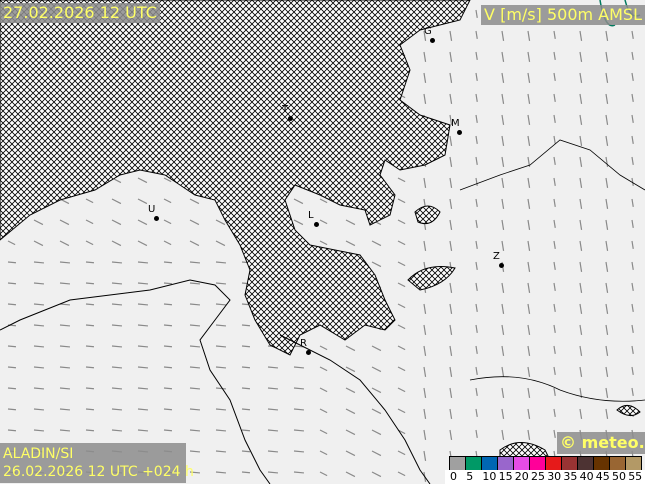 This screenshot has width=645, height=484. Describe the element at coordinates (505, 476) in the screenshot. I see `legend-tick: 15` at that location.